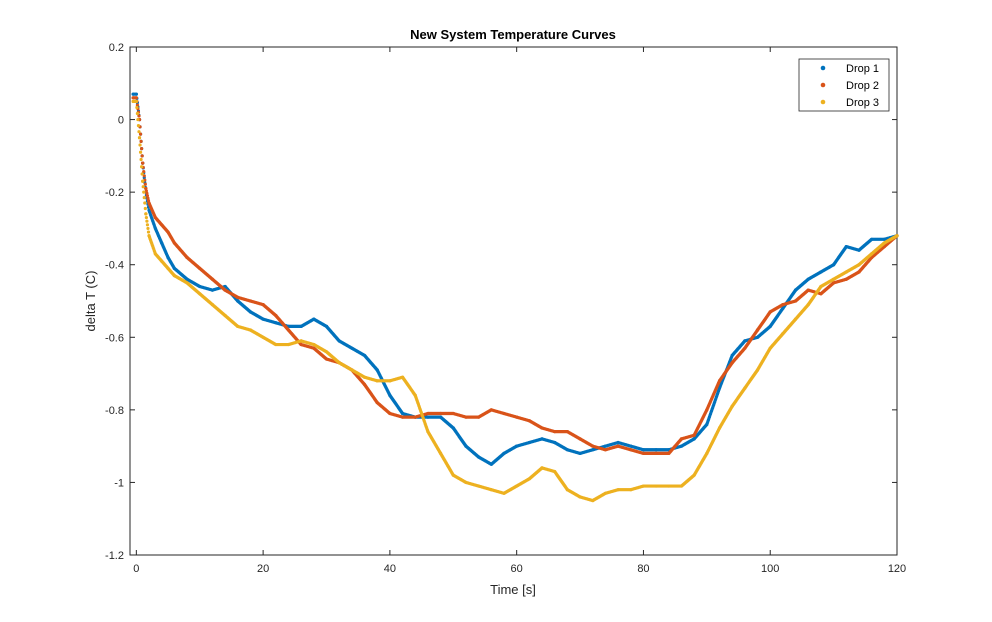 The image size is (992, 622). What do you see at coordinates (136, 569) in the screenshot?
I see `x-tick-label: 0` at bounding box center [136, 569].